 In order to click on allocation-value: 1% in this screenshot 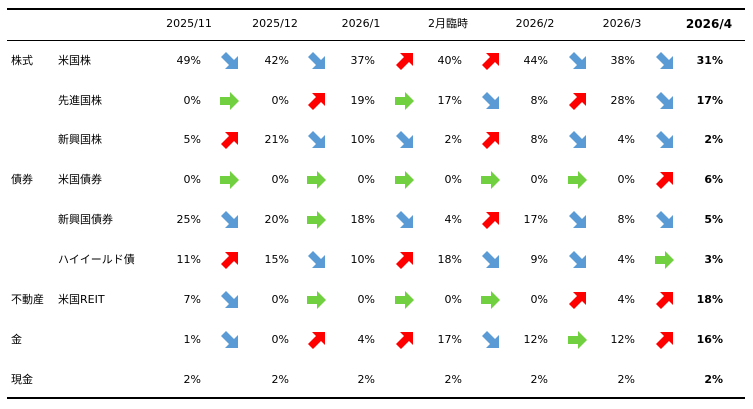, I will do `click(192, 339)`.